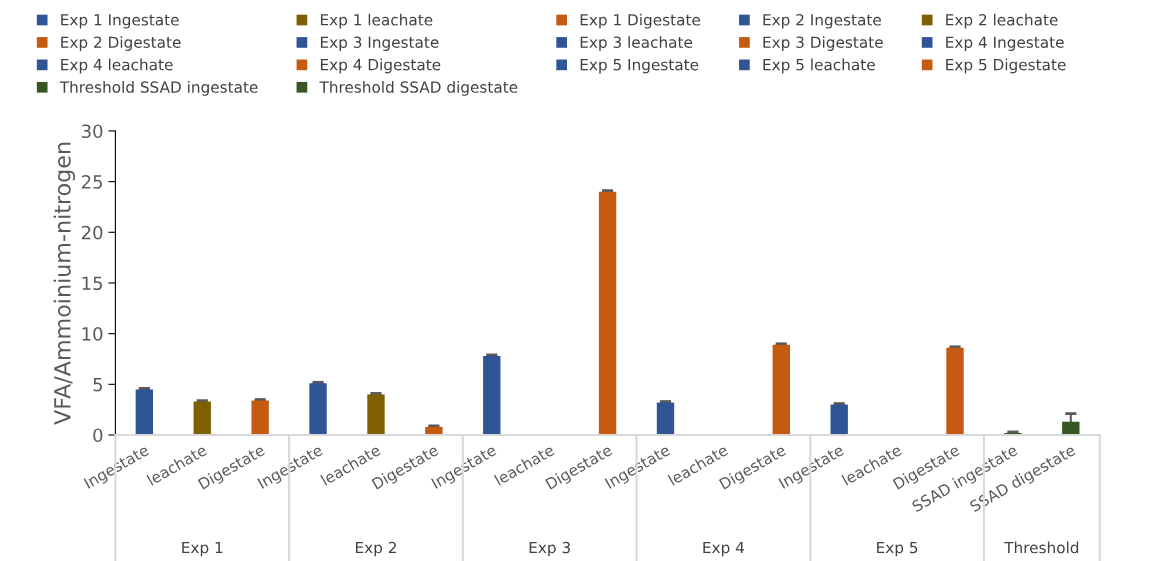 The width and height of the screenshot is (1154, 561). What do you see at coordinates (639, 66) in the screenshot?
I see `legend-label: Exp 5 Ingestate` at bounding box center [639, 66].